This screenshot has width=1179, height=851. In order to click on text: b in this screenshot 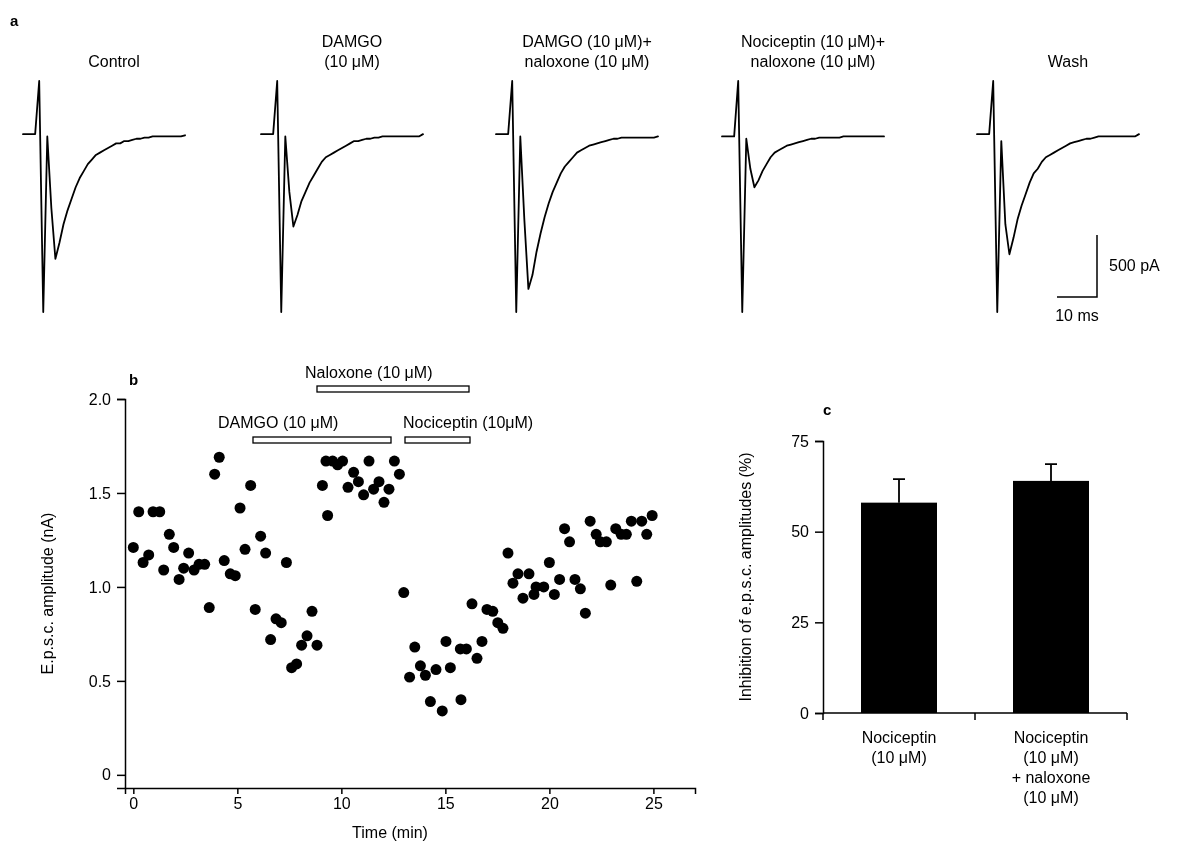, I will do `click(134, 379)`.